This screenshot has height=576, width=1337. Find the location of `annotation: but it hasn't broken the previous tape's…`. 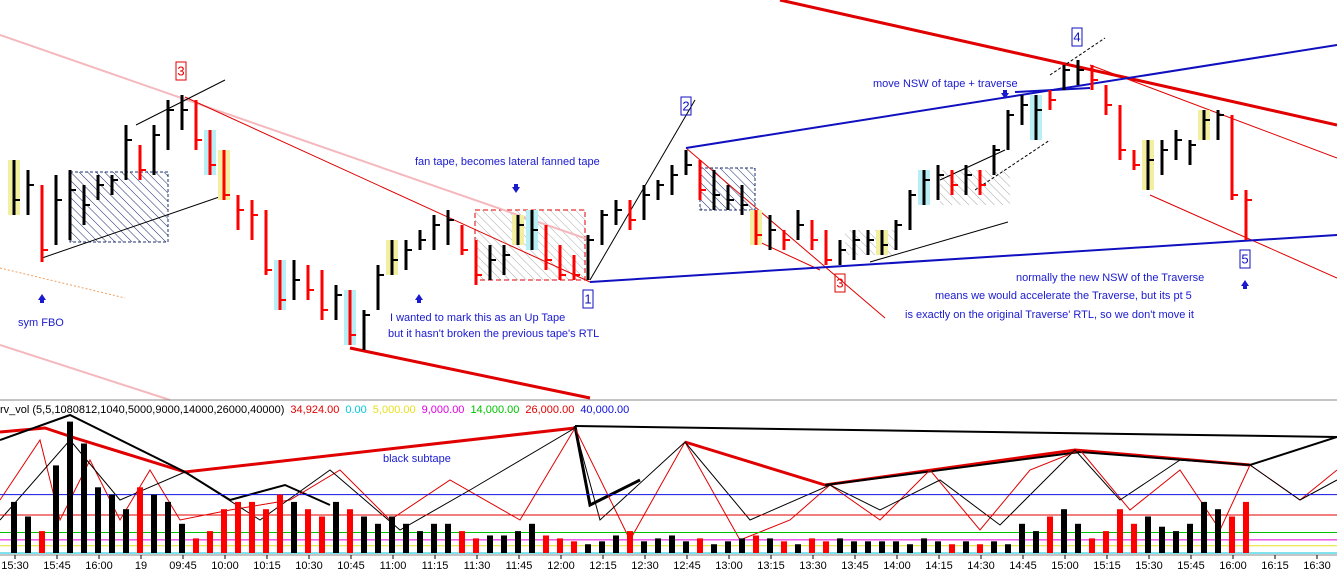

annotation: but it hasn't broken the previous tape's… is located at coordinates (493, 334).